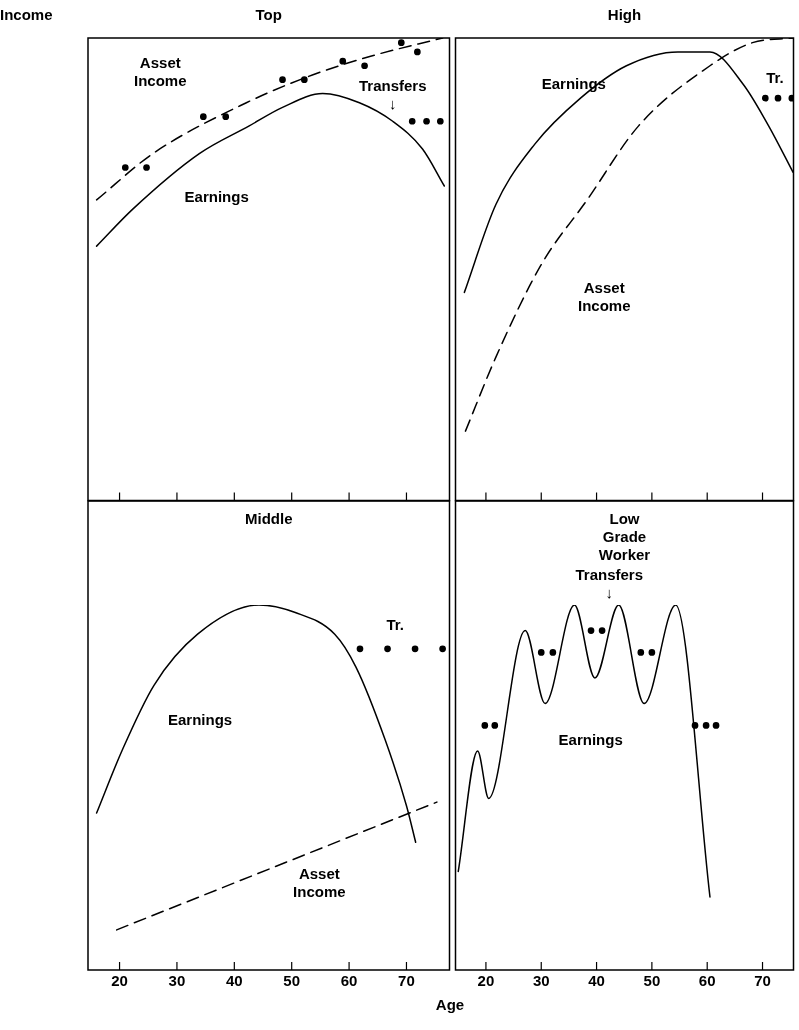 This screenshot has width=799, height=1030. I want to click on chart-title: Top, so click(268, 14).